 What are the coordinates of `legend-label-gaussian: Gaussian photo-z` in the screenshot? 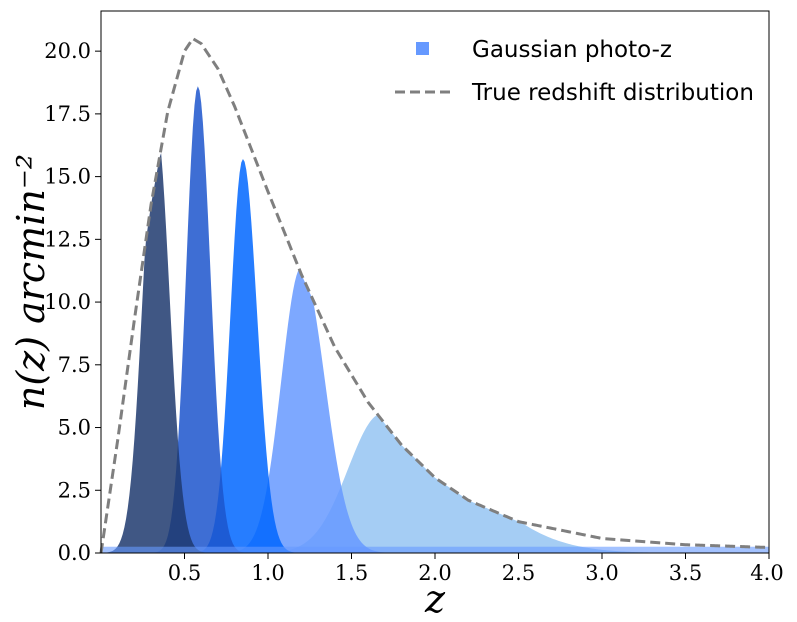 It's located at (572, 50).